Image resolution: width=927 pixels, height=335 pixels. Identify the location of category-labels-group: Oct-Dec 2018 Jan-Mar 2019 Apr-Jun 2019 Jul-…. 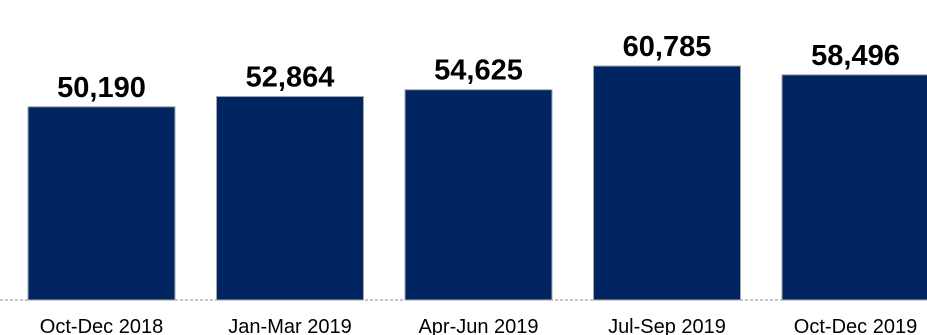
(478, 325).